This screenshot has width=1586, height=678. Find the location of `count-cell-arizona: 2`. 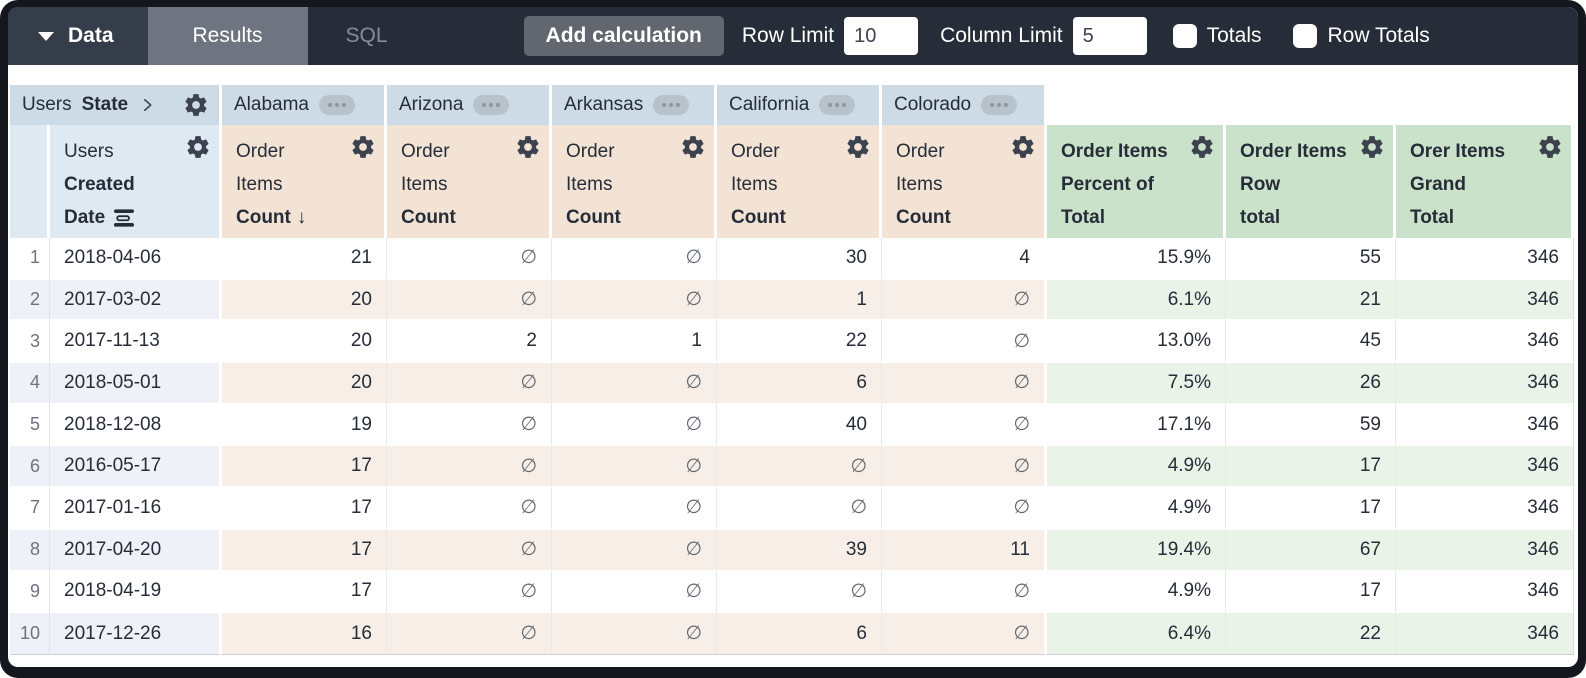

count-cell-arizona: 2 is located at coordinates (469, 342).